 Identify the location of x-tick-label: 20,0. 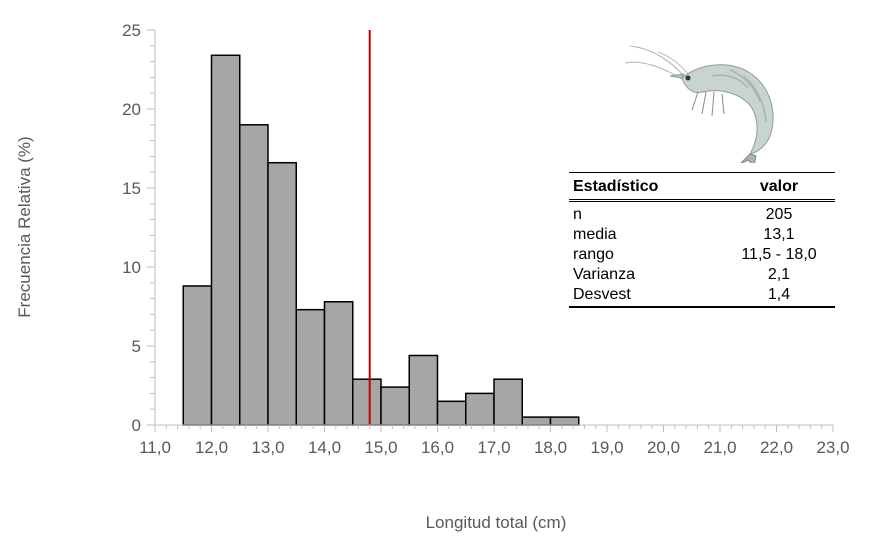
(663, 447).